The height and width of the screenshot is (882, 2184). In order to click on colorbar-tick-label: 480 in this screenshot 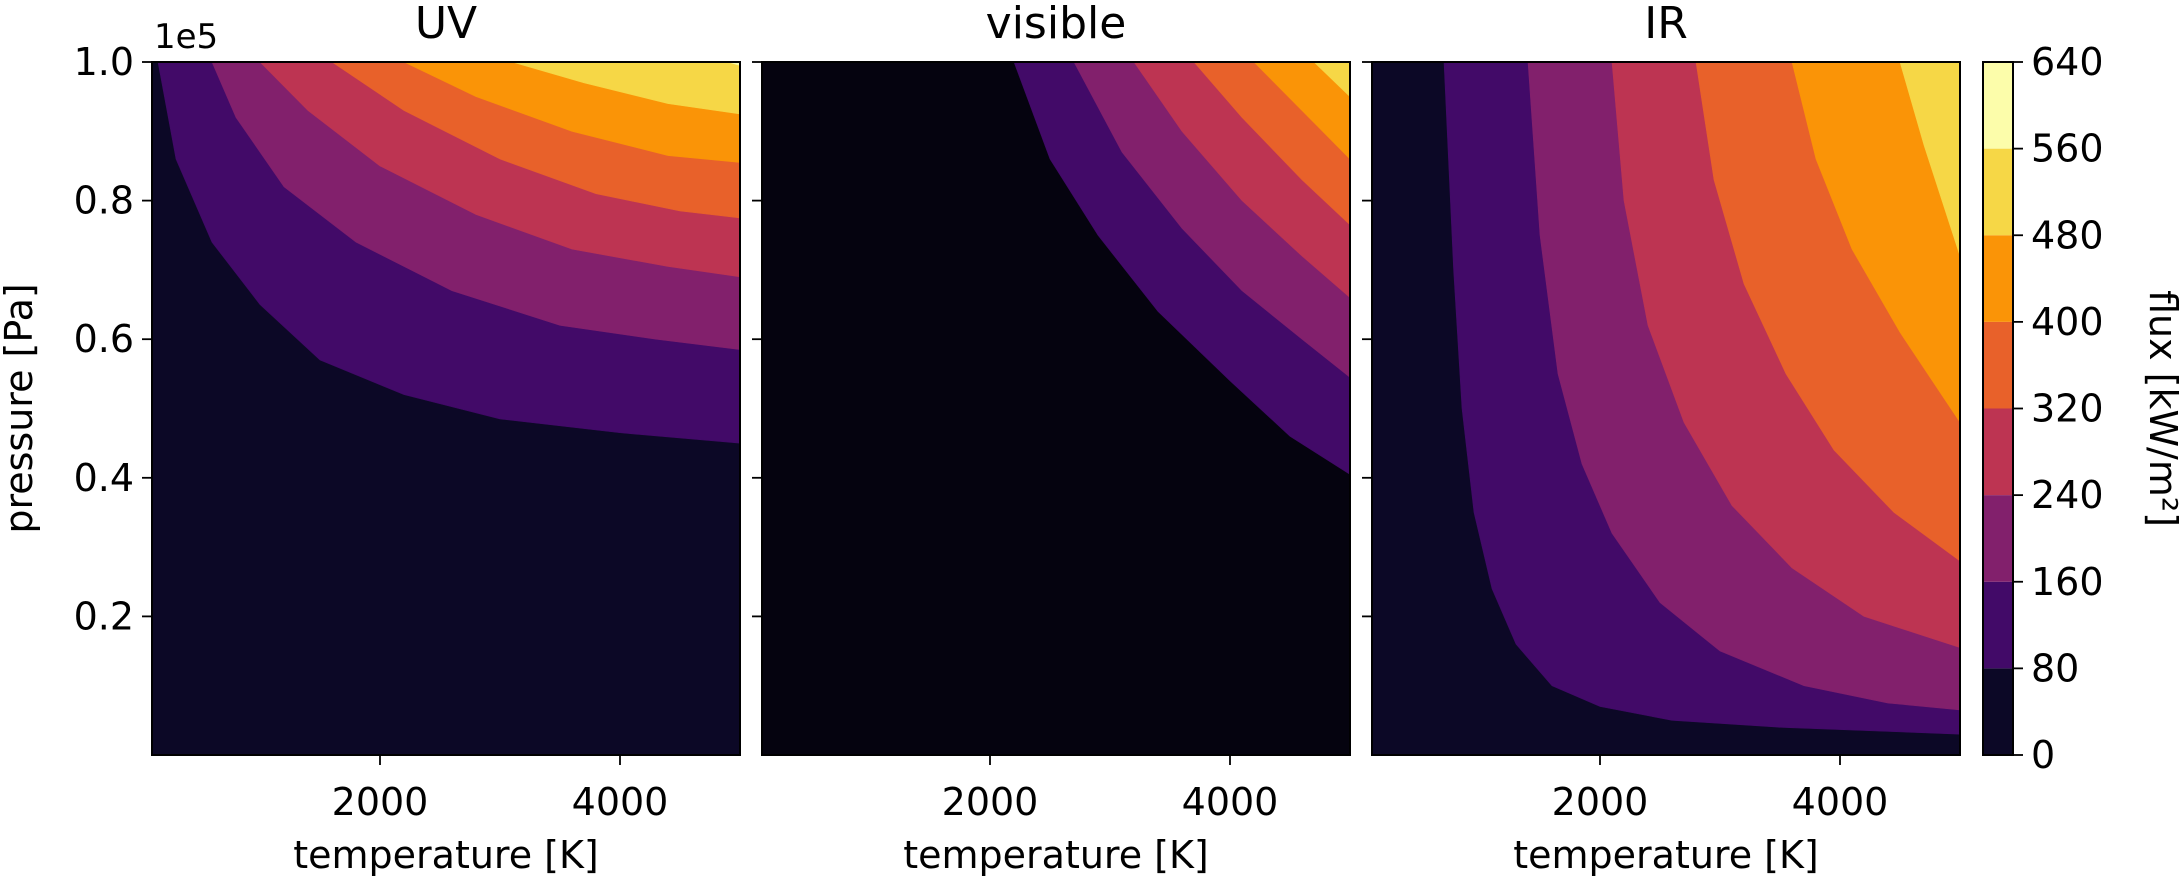, I will do `click(2067, 235)`.